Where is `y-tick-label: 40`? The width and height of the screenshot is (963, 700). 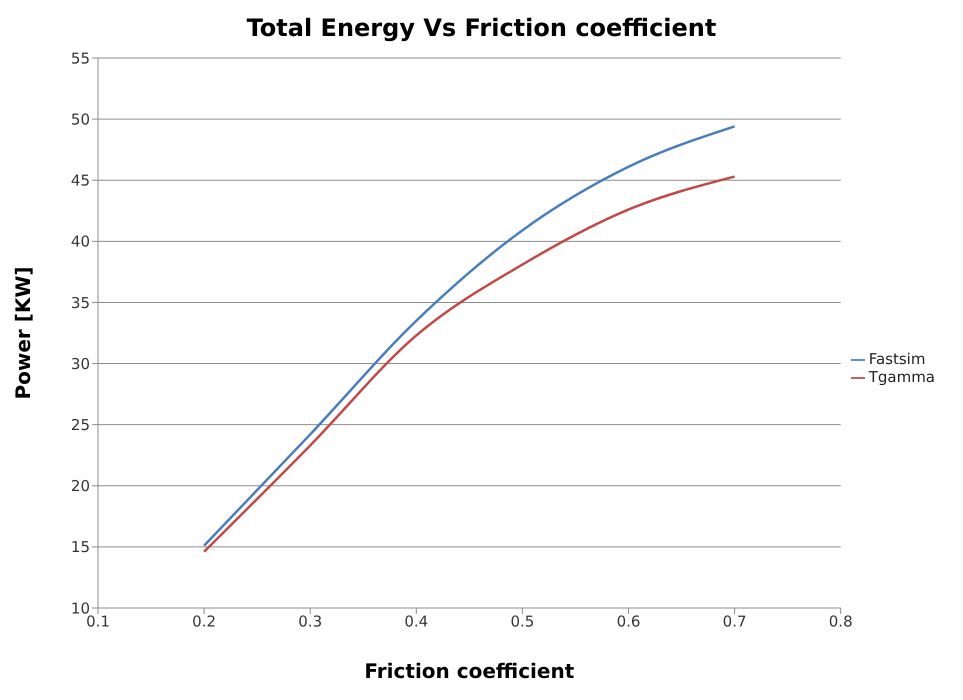 y-tick-label: 40 is located at coordinates (80, 241).